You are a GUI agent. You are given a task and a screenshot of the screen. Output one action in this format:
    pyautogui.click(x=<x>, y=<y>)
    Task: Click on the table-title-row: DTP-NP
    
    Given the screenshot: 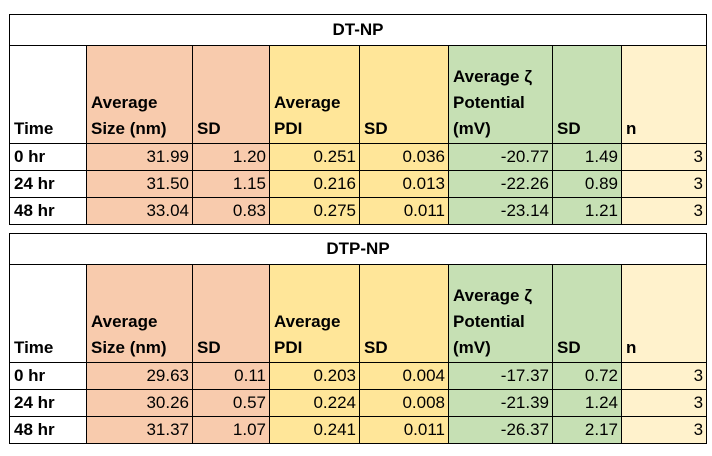 What is the action you would take?
    pyautogui.click(x=358, y=249)
    